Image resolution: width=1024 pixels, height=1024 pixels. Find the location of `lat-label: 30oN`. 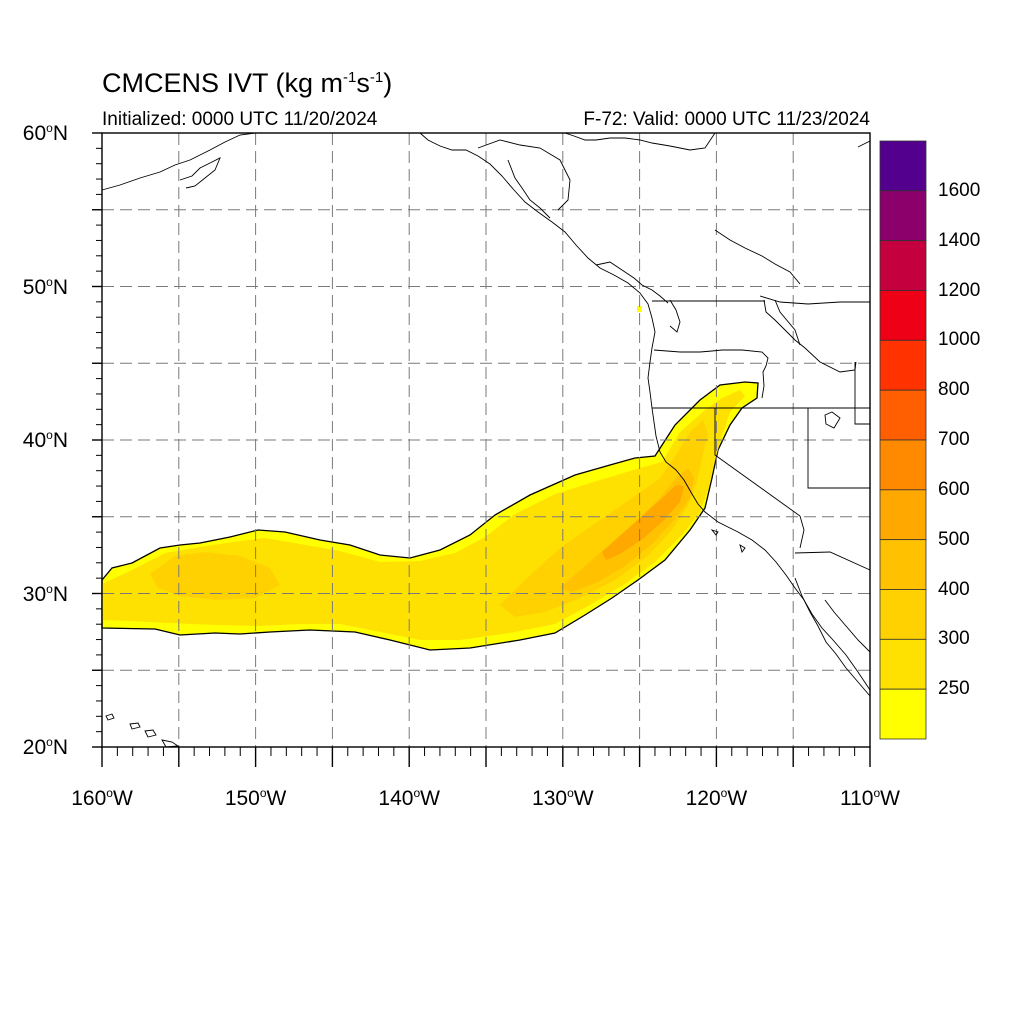

lat-label: 30oN is located at coordinates (45, 593).